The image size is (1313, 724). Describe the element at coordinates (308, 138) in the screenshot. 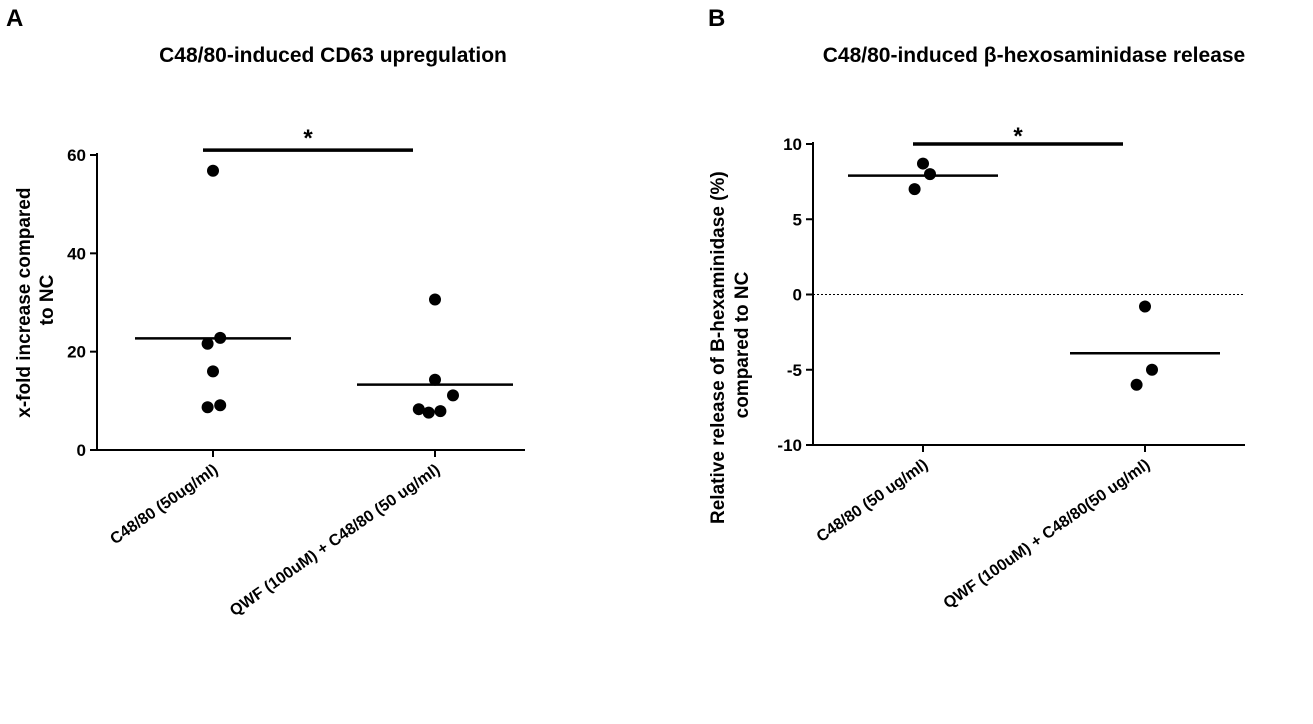

I see `panel-a-significance-star: *` at that location.